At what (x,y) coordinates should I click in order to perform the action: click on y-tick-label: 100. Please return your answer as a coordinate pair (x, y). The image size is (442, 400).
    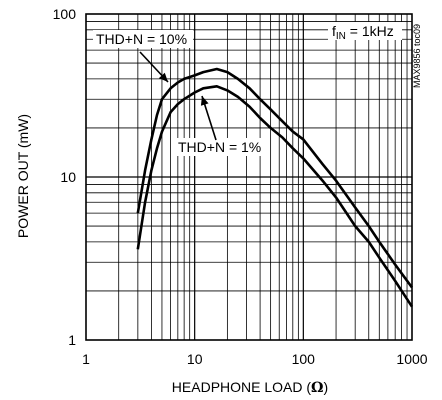
    Looking at the image, I should click on (65, 14).